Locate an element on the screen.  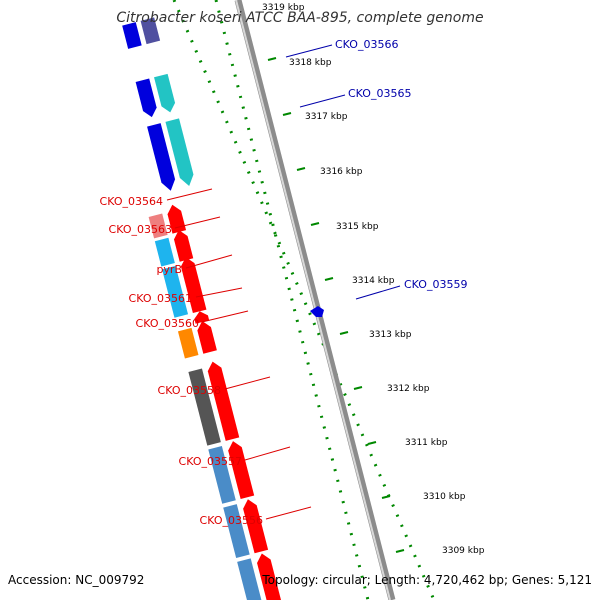
gene-label-cko-03558: CKO_03558 is located at coordinates (189, 390).